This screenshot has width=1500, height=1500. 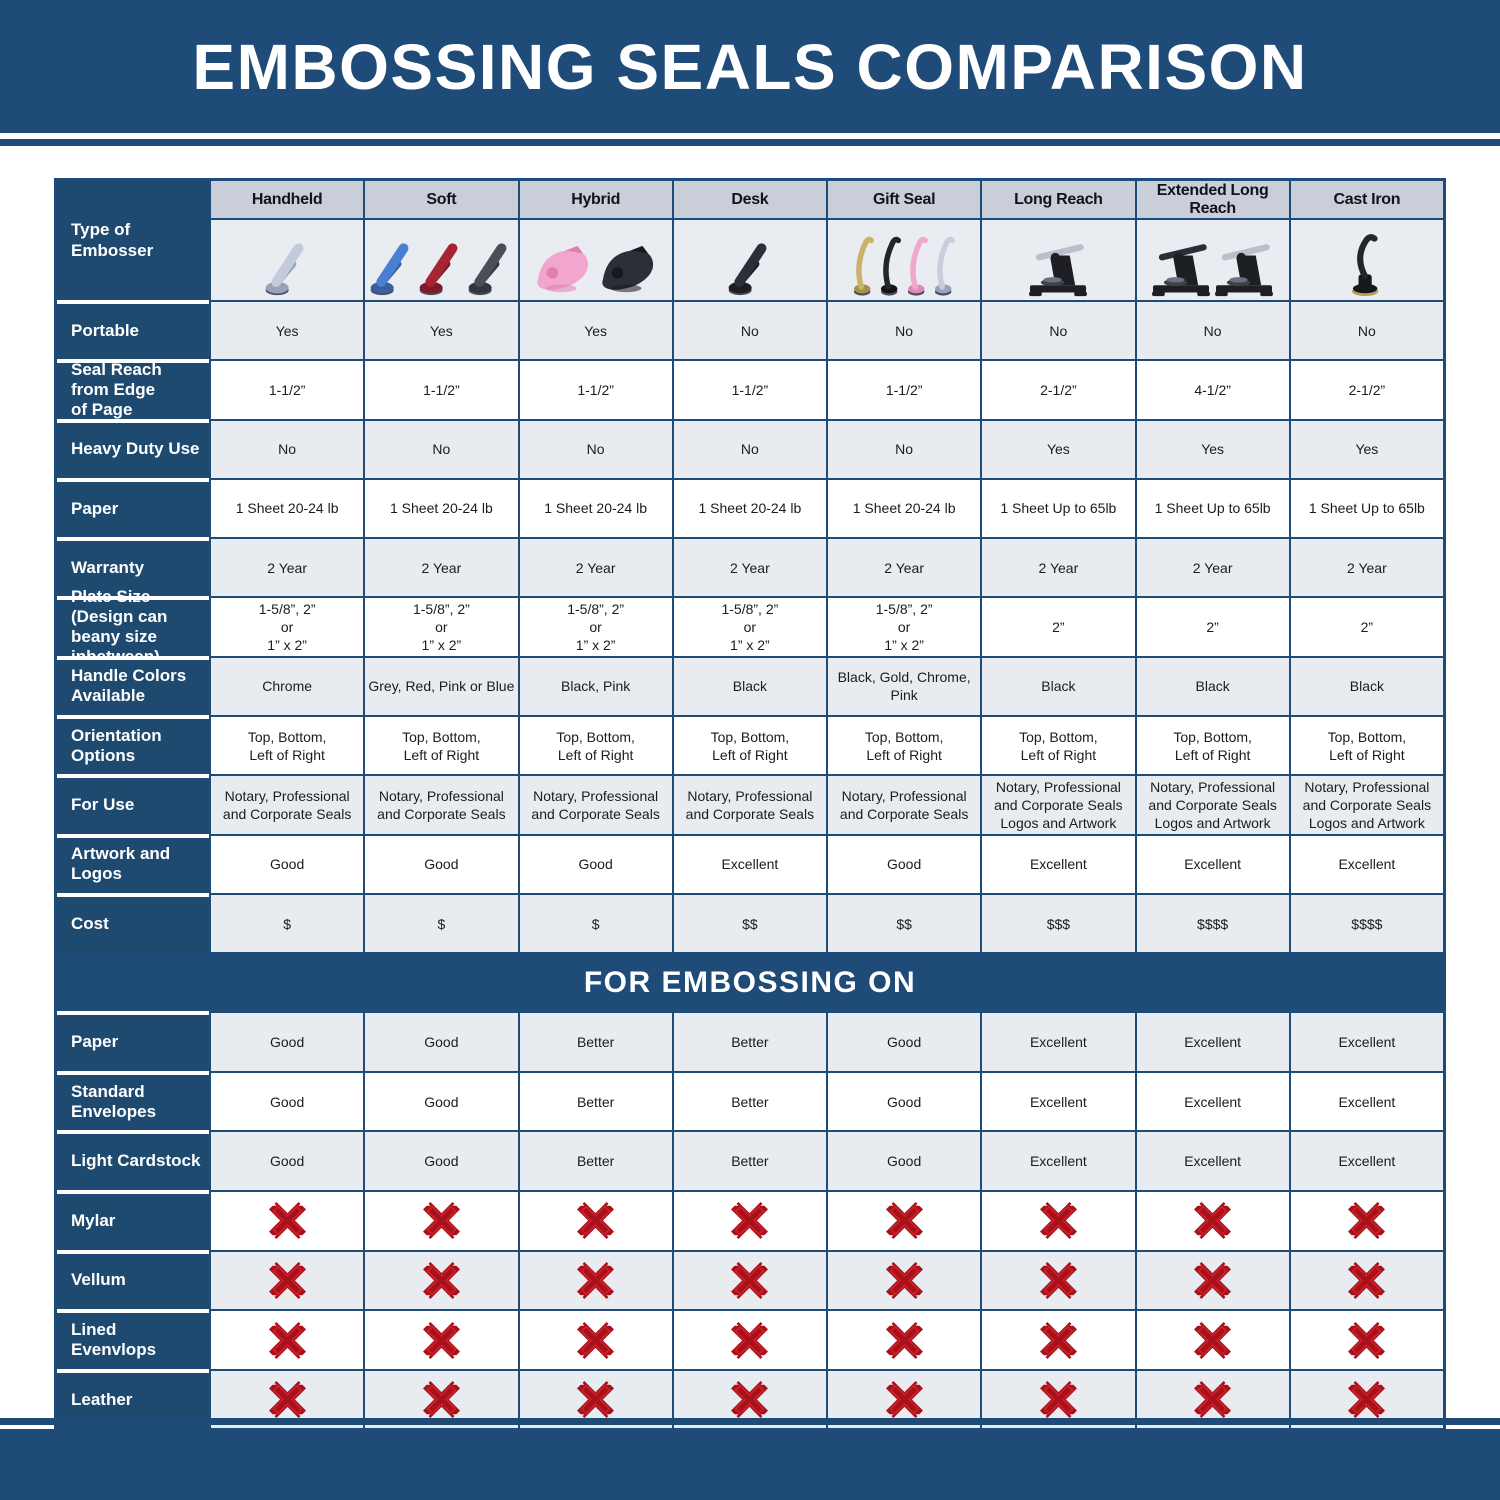 I want to click on column-header-handheld: Handheld, so click(x=287, y=199).